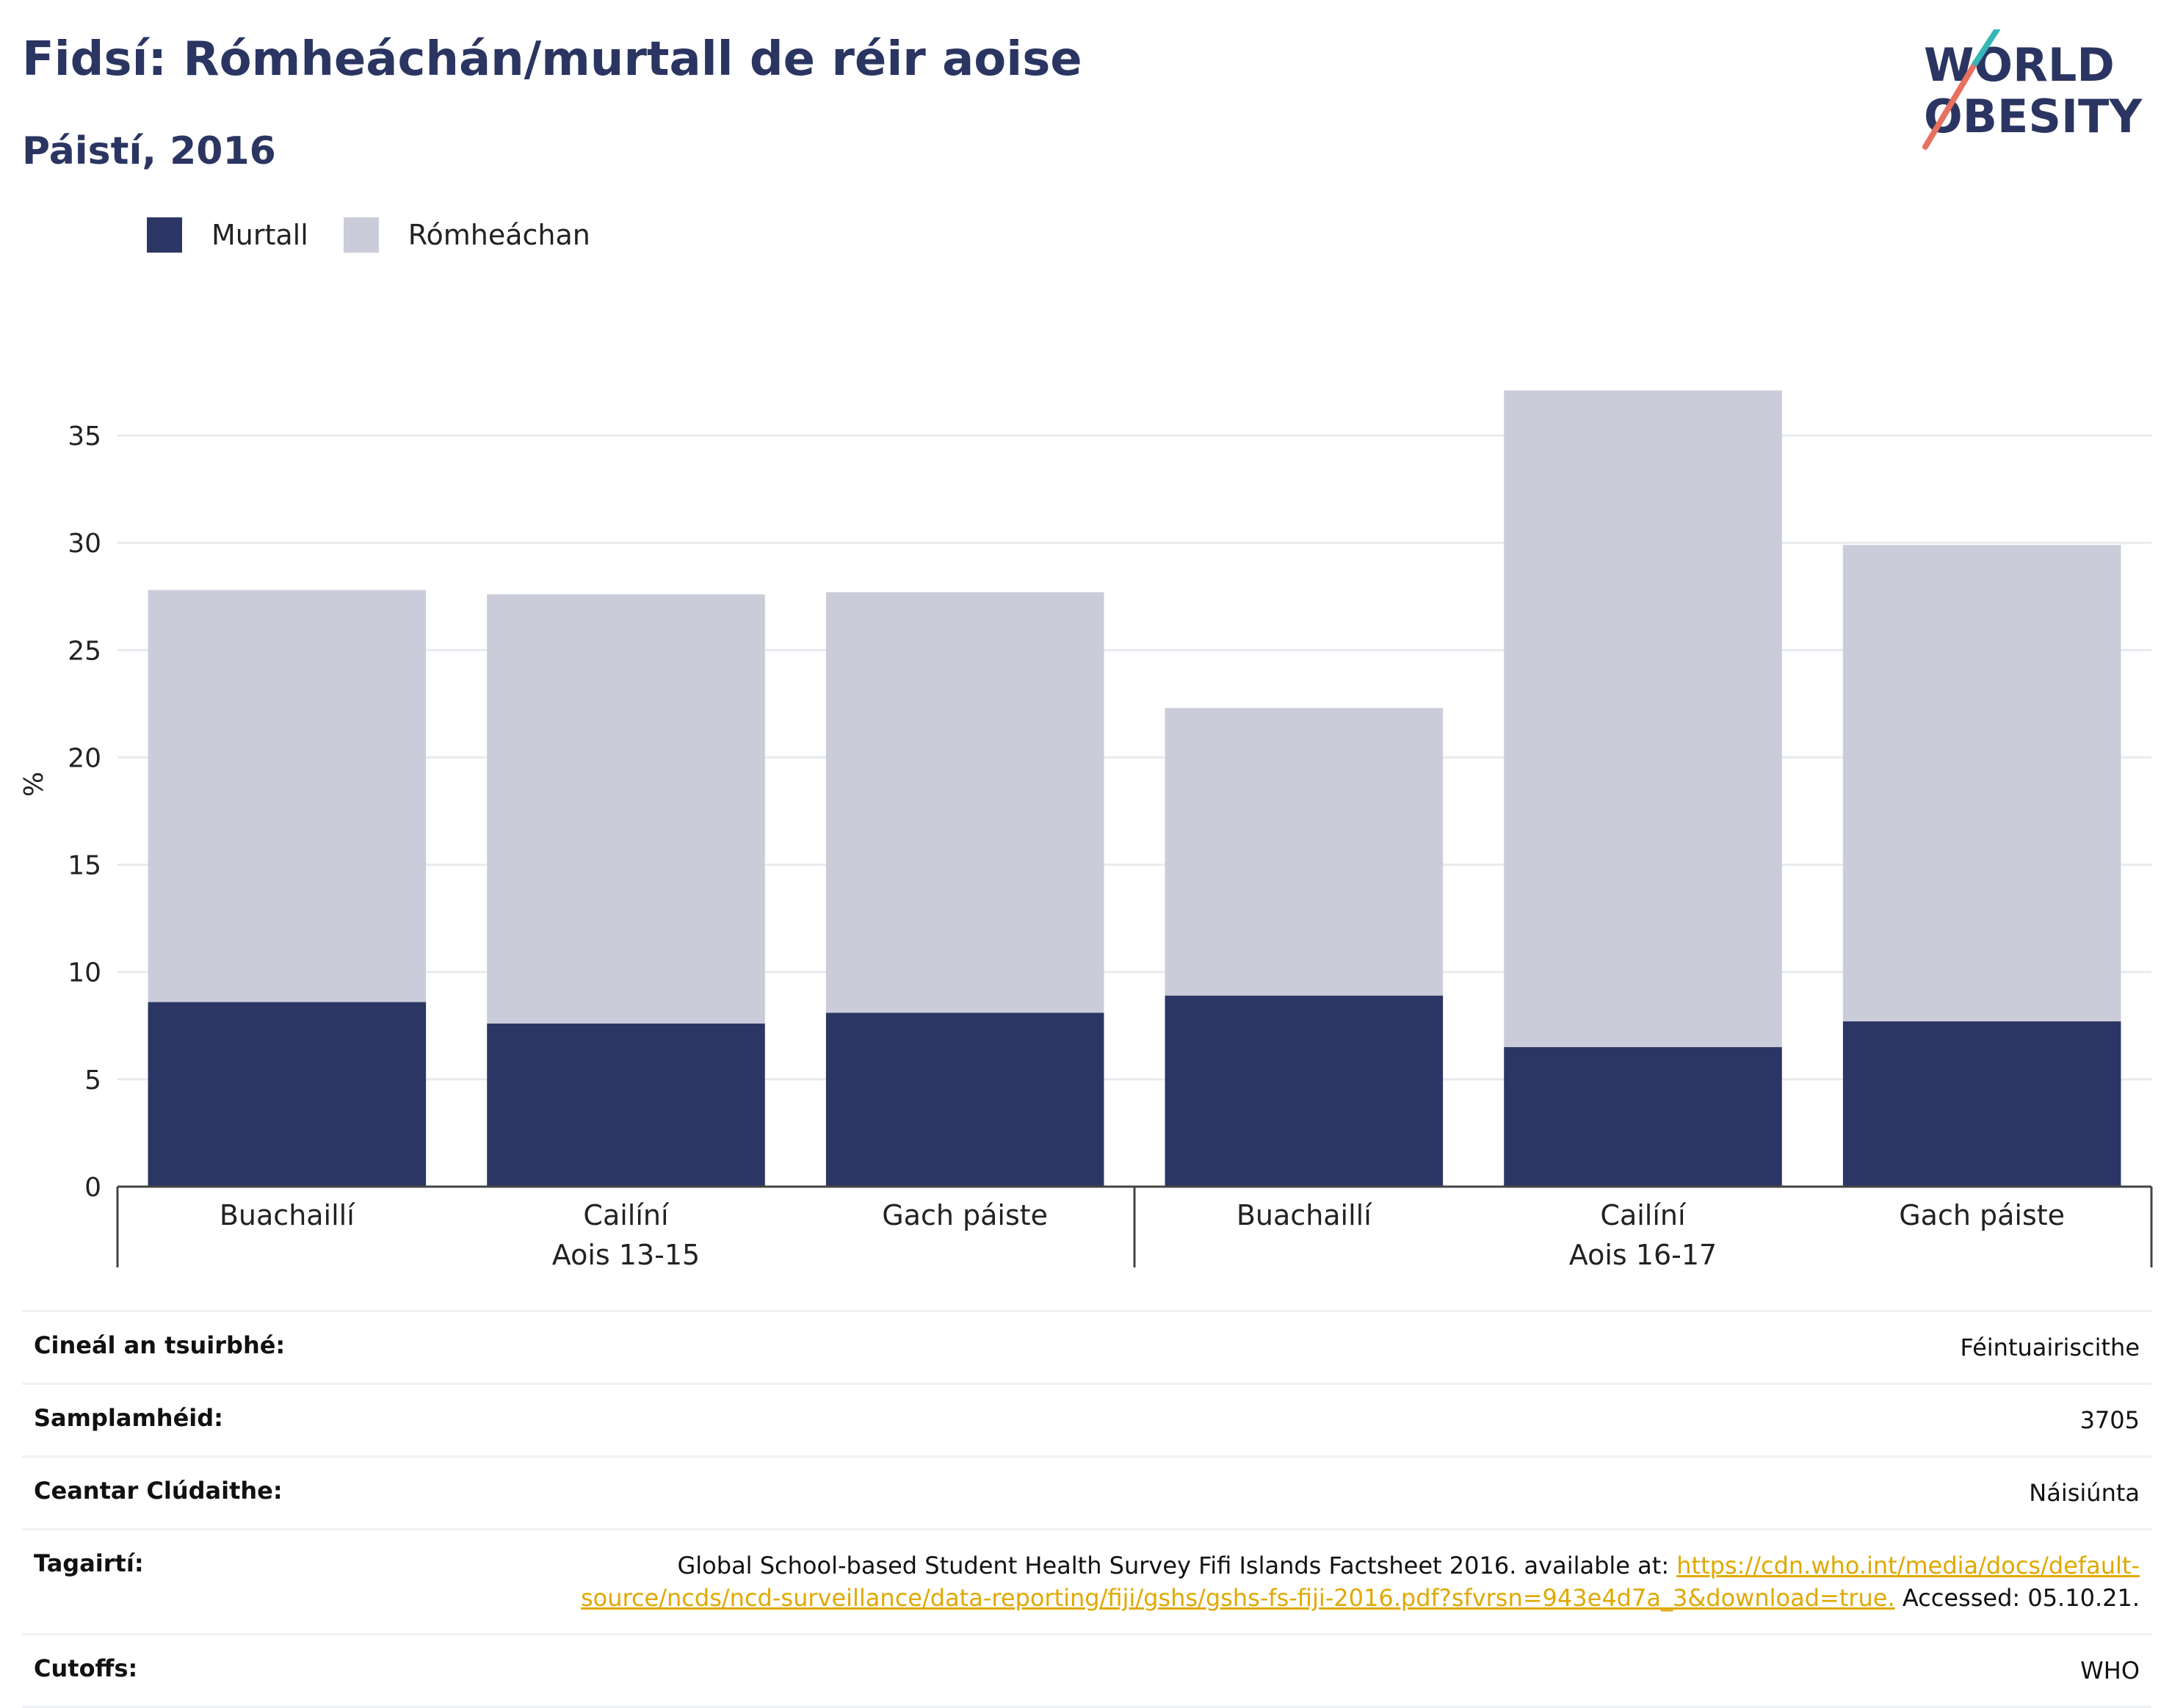 The image size is (2172, 1708). Describe the element at coordinates (85, 758) in the screenshot. I see `y-tick-label: 20` at that location.